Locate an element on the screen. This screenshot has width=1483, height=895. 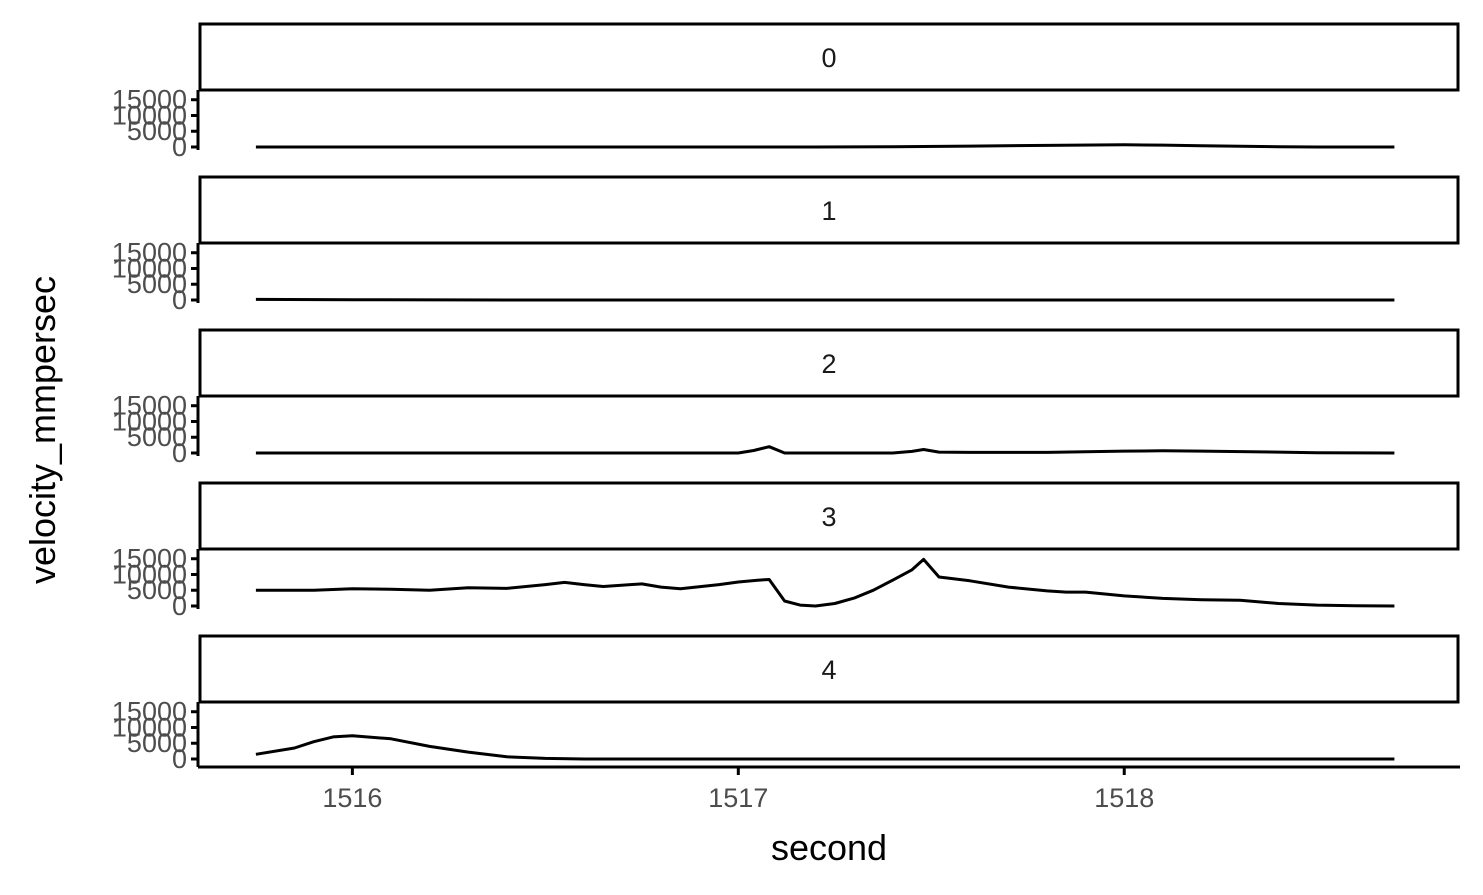
facet-strip-label: 4 is located at coordinates (828, 670).